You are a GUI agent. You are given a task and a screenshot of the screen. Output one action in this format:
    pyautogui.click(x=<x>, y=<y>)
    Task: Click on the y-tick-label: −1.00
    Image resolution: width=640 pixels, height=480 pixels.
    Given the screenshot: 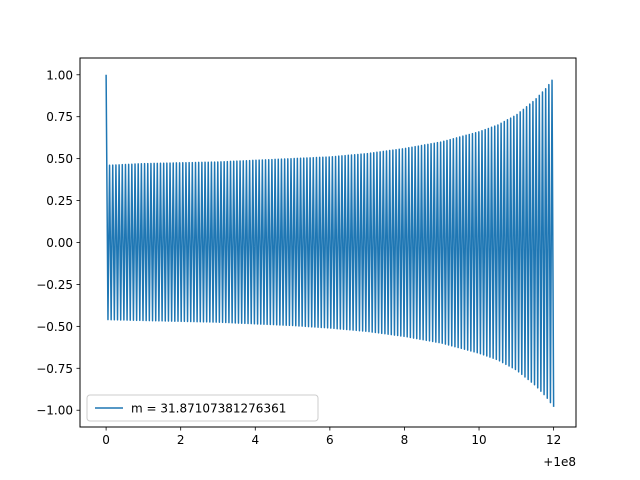 What is the action you would take?
    pyautogui.click(x=54, y=411)
    